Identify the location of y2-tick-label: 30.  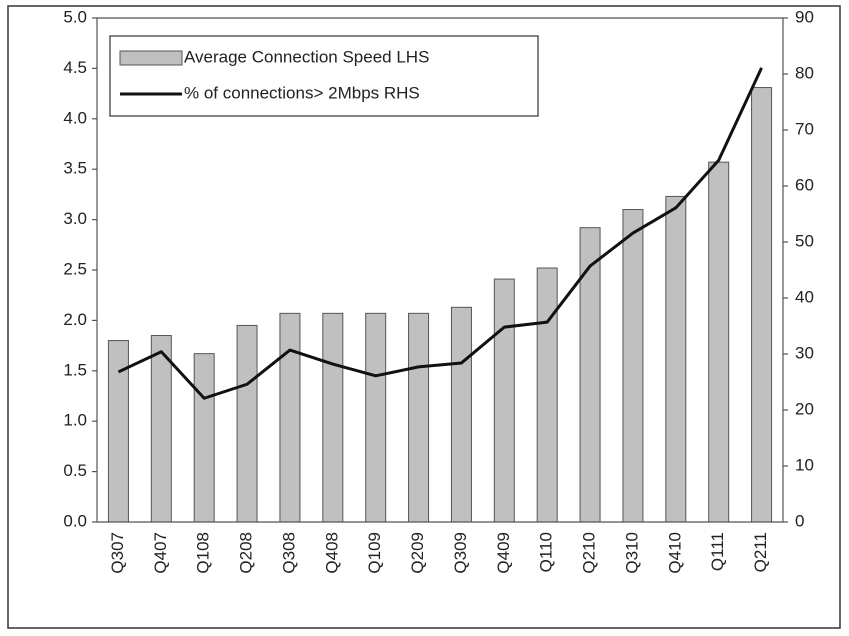
(804, 352).